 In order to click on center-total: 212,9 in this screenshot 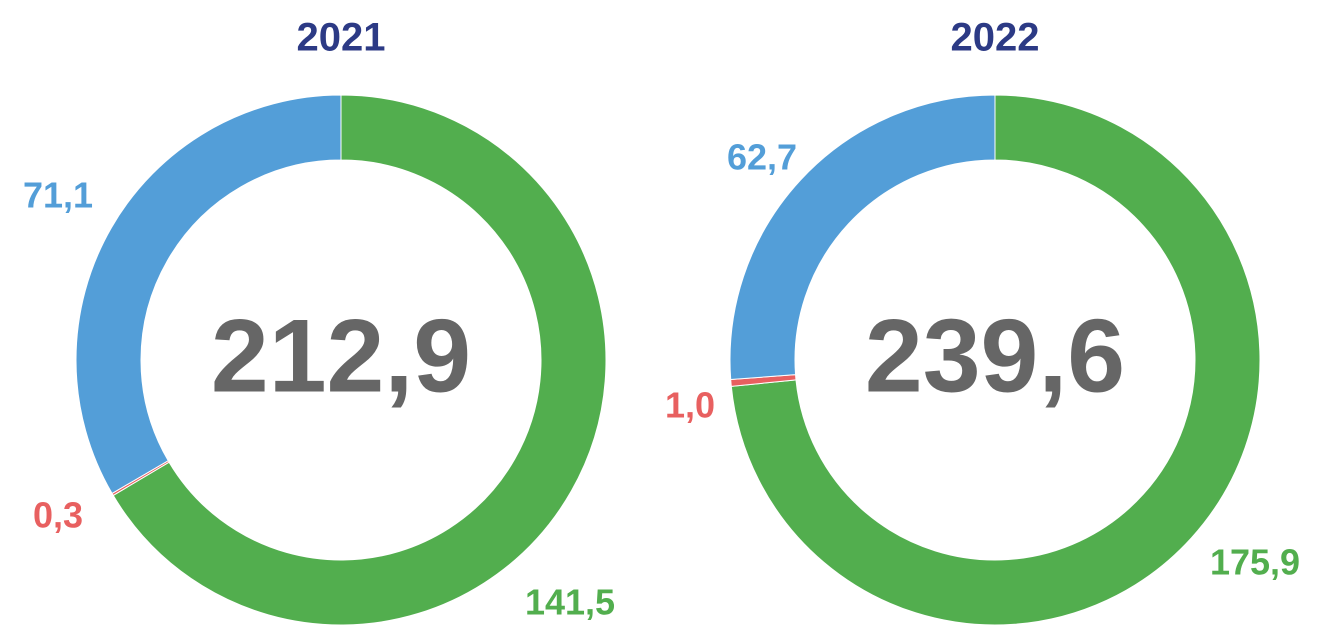, I will do `click(341, 356)`.